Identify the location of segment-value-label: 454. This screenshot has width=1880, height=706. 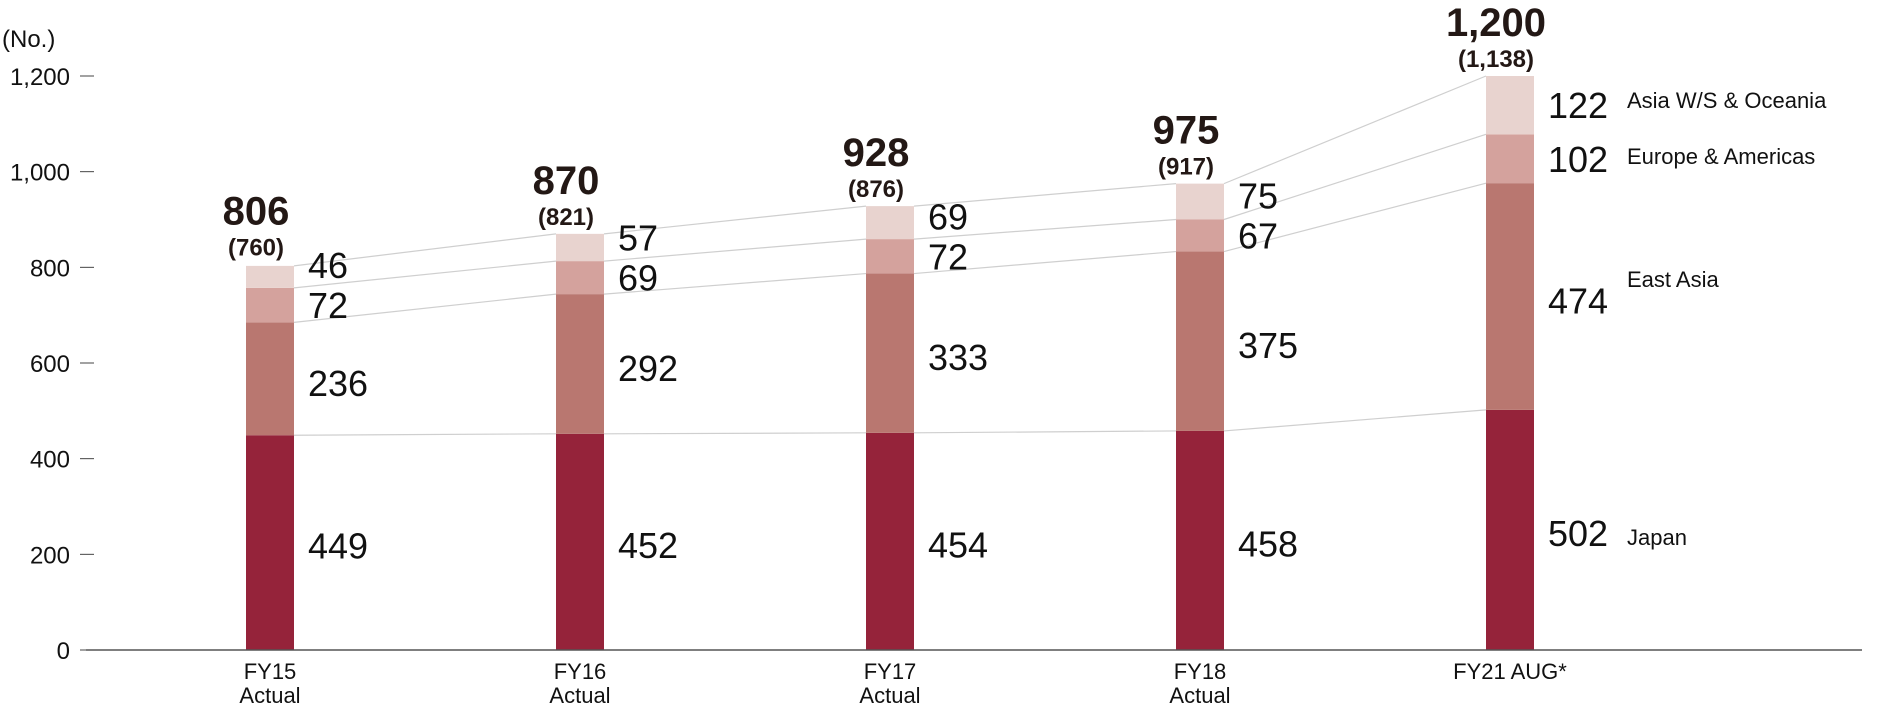
(958, 544).